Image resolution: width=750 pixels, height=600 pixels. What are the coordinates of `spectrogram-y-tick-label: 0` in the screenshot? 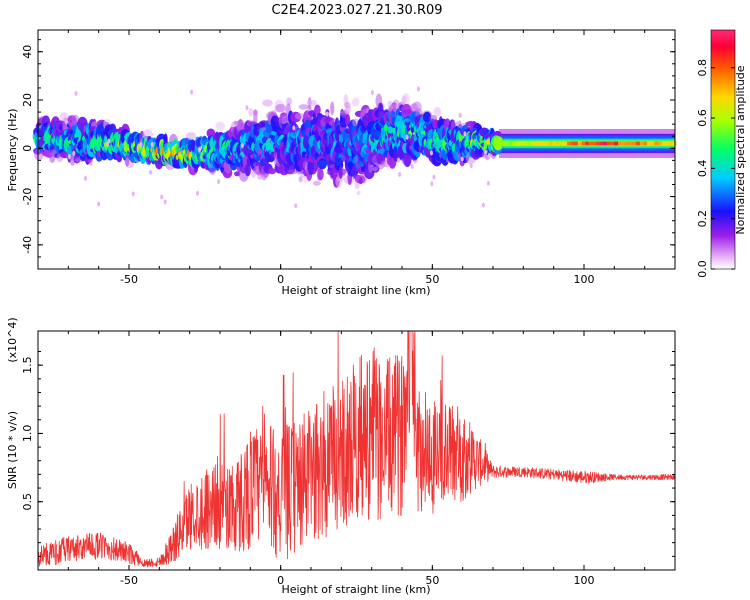 It's located at (27, 148).